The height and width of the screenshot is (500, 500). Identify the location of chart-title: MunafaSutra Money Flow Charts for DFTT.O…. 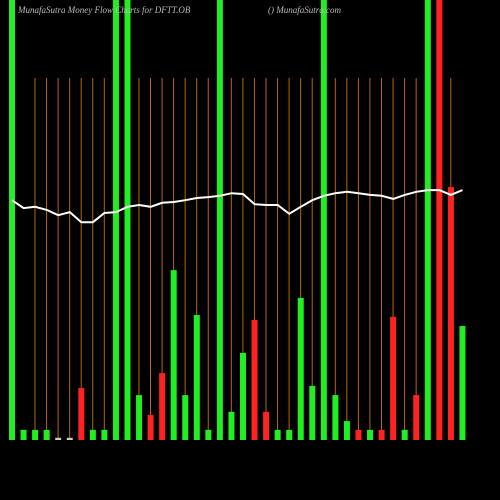
(104, 10).